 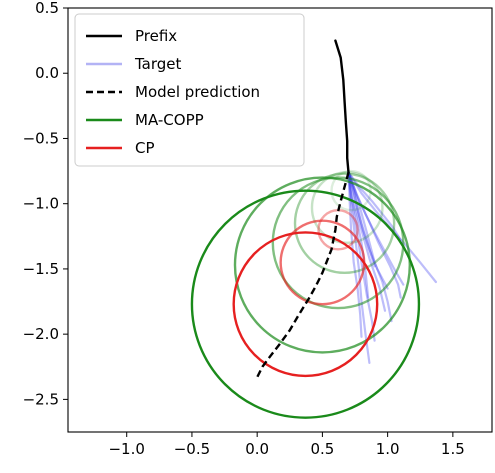 What do you see at coordinates (41, 269) in the screenshot?
I see `y-tick-label: −1.5` at bounding box center [41, 269].